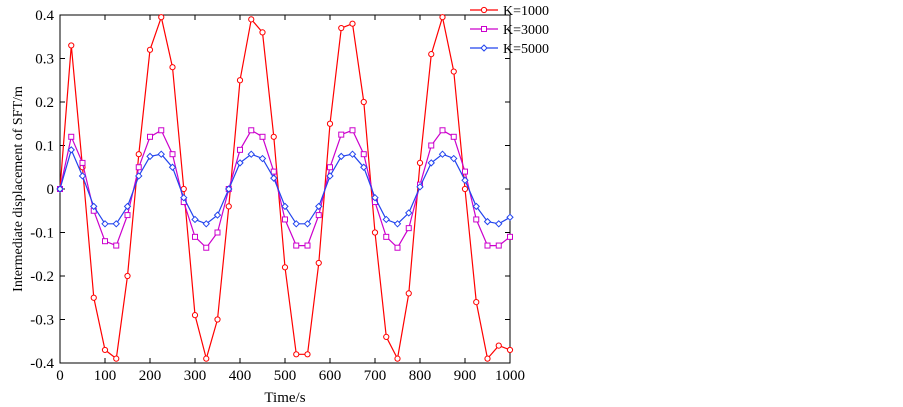 This screenshot has width=903, height=407. Describe the element at coordinates (526, 30) in the screenshot. I see `legend-label: K=3000` at that location.